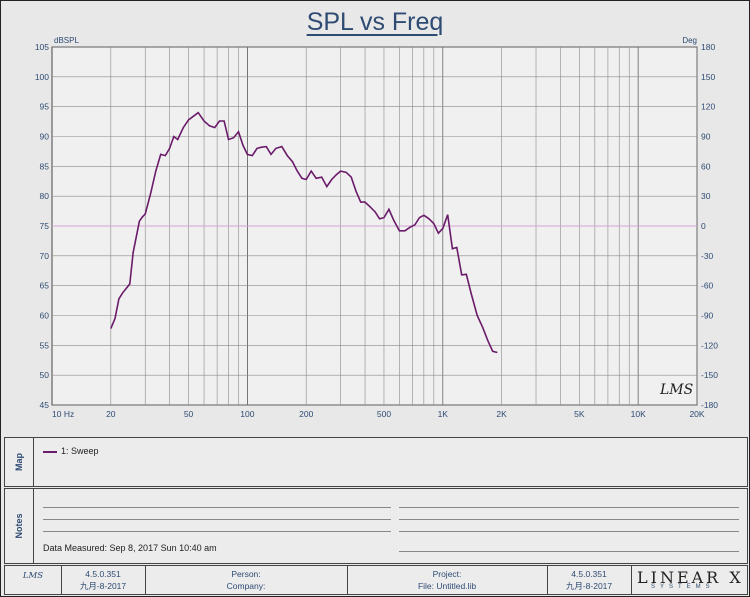 The image size is (750, 597). Describe the element at coordinates (376, 462) in the screenshot. I see `map-section: Map 1: Sweep` at that location.